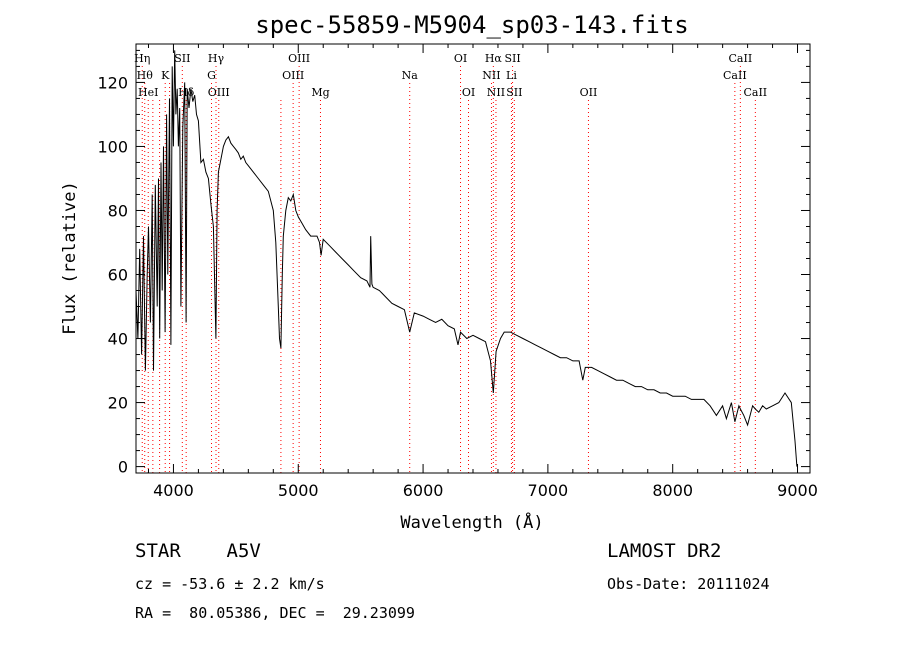  Describe the element at coordinates (672, 490) in the screenshot. I see `x-tick-label: 8000` at that location.